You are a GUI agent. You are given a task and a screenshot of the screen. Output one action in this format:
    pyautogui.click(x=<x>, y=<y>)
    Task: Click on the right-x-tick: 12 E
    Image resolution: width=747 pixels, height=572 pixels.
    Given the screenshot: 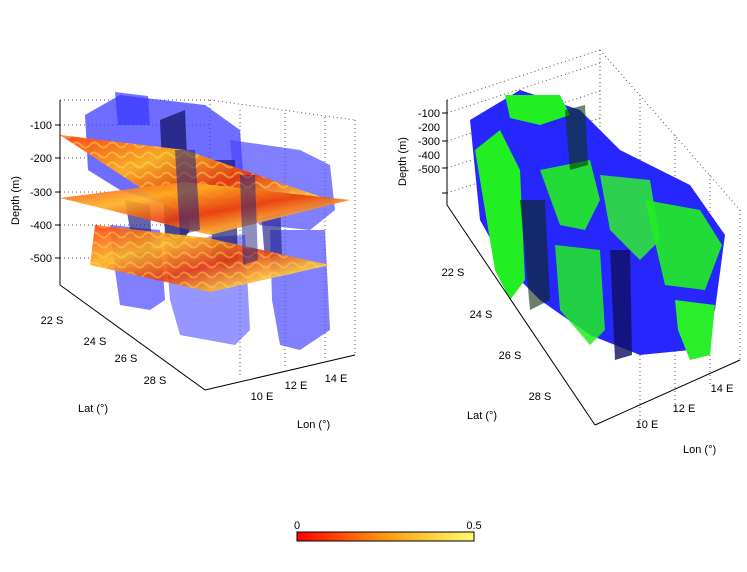 What is the action you would take?
    pyautogui.click(x=684, y=409)
    